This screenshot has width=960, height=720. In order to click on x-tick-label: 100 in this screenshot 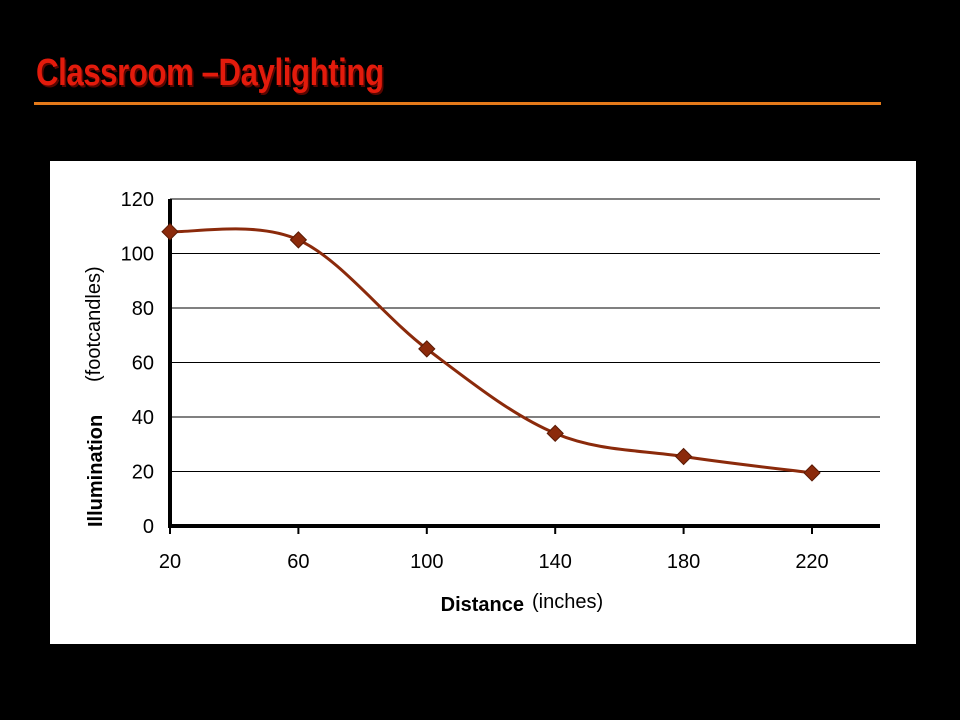, I will do `click(426, 562)`.